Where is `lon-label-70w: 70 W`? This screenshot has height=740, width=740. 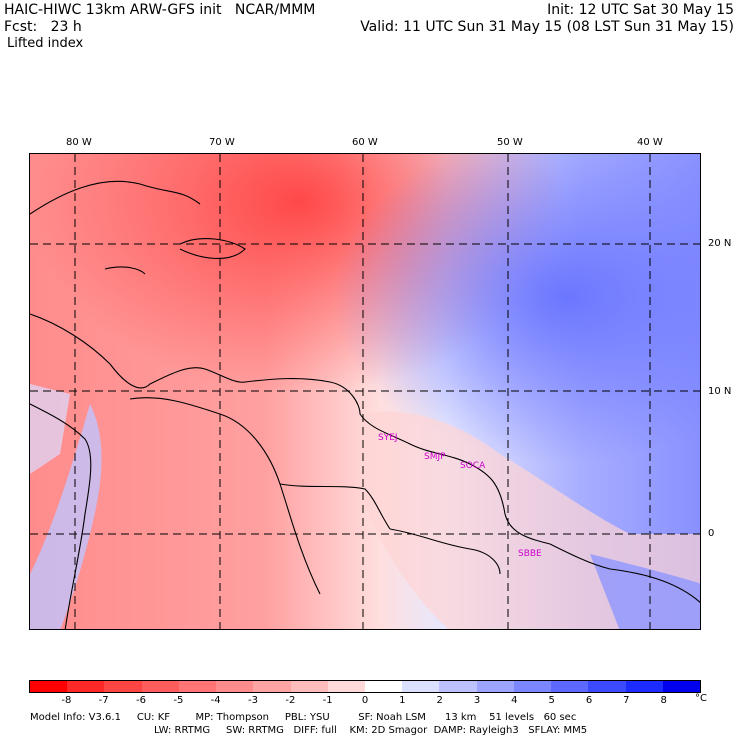 lon-label-70w: 70 W is located at coordinates (222, 142).